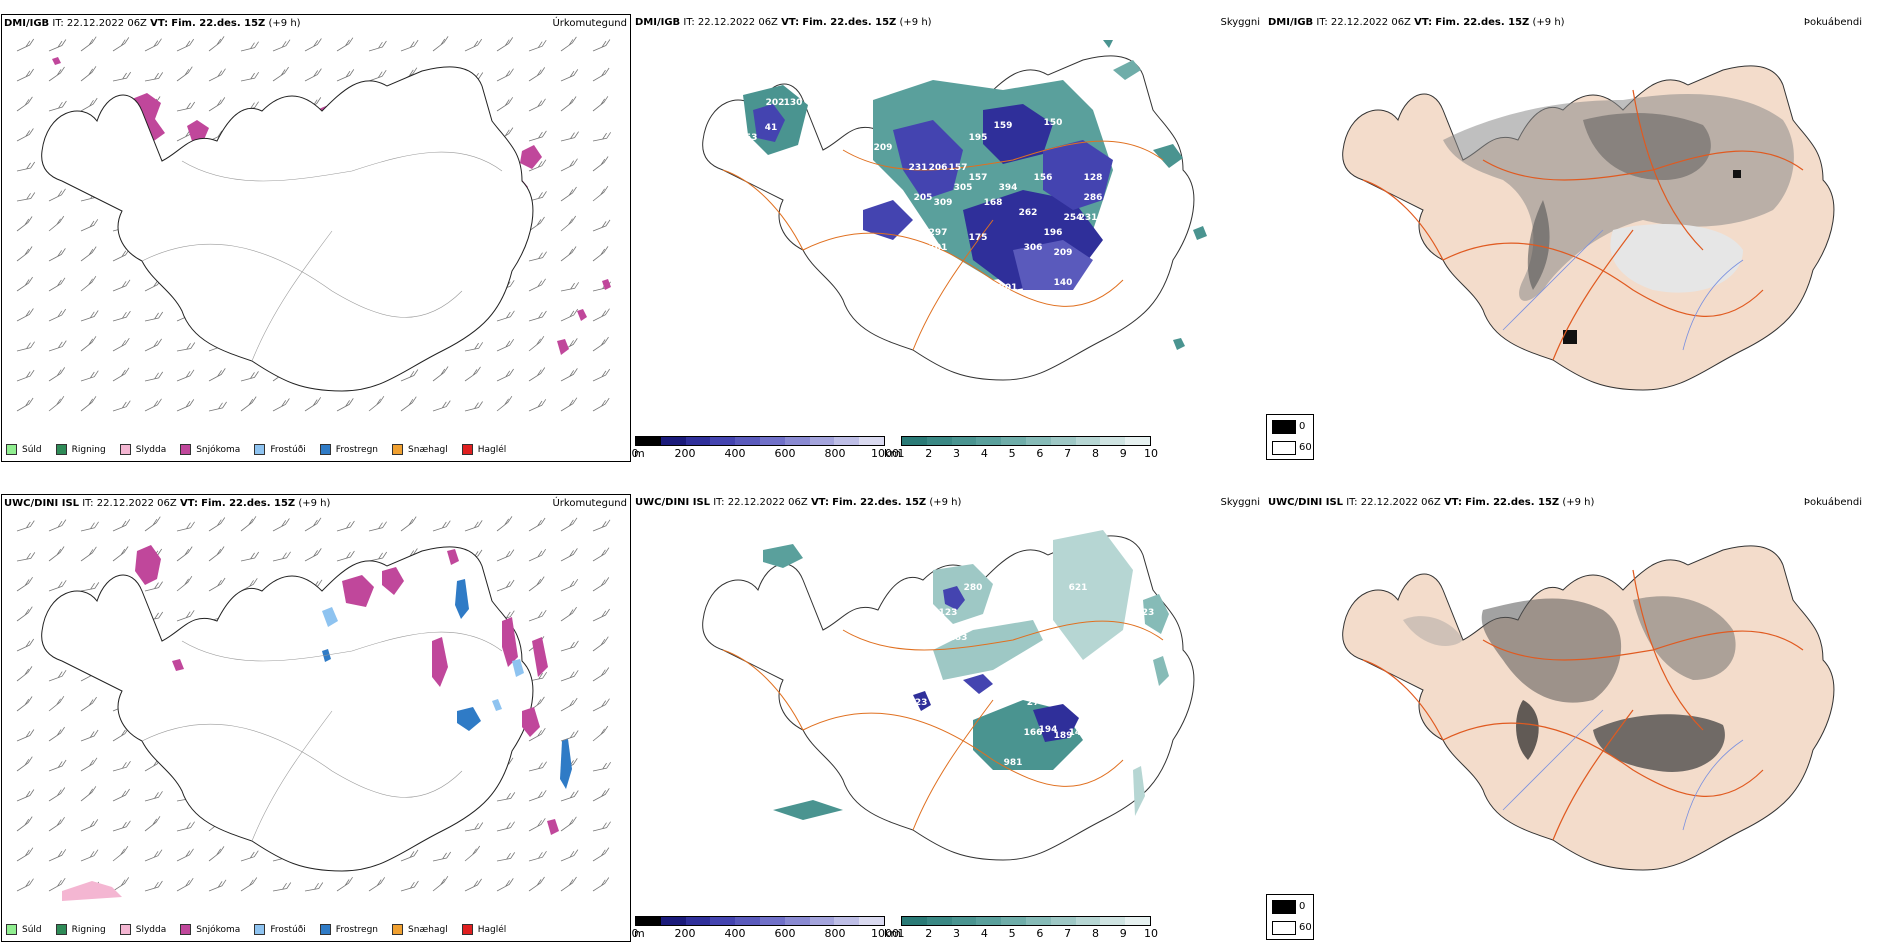 Image resolution: width=1900 pixels, height=950 pixels. What do you see at coordinates (918, 168) in the screenshot?
I see `visibility-value-label: 231` at bounding box center [918, 168].